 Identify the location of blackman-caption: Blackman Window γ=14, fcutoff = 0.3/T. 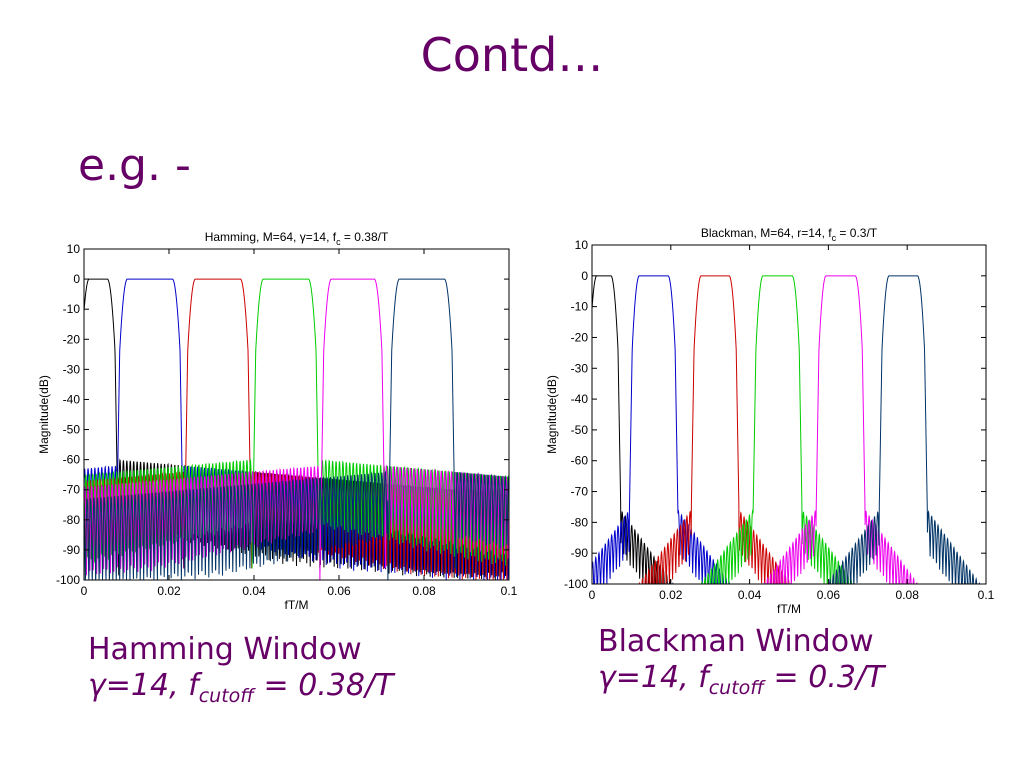
(741, 665).